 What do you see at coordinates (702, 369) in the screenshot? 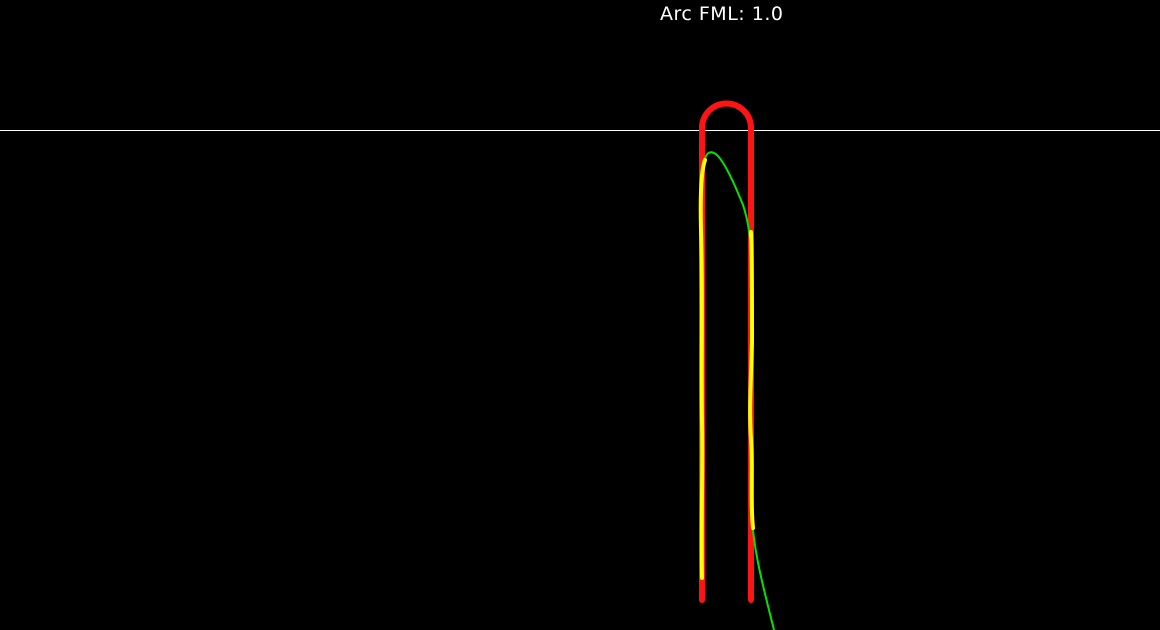
I see `trace-overlap-left` at bounding box center [702, 369].